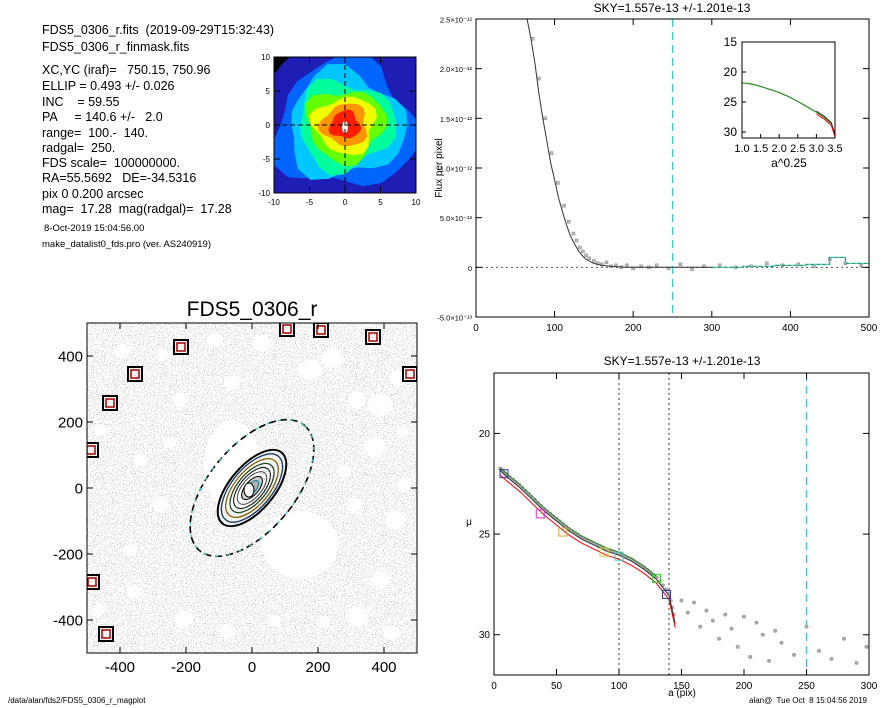 The height and width of the screenshot is (708, 885). I want to click on mu-black-profile, so click(587, 547).